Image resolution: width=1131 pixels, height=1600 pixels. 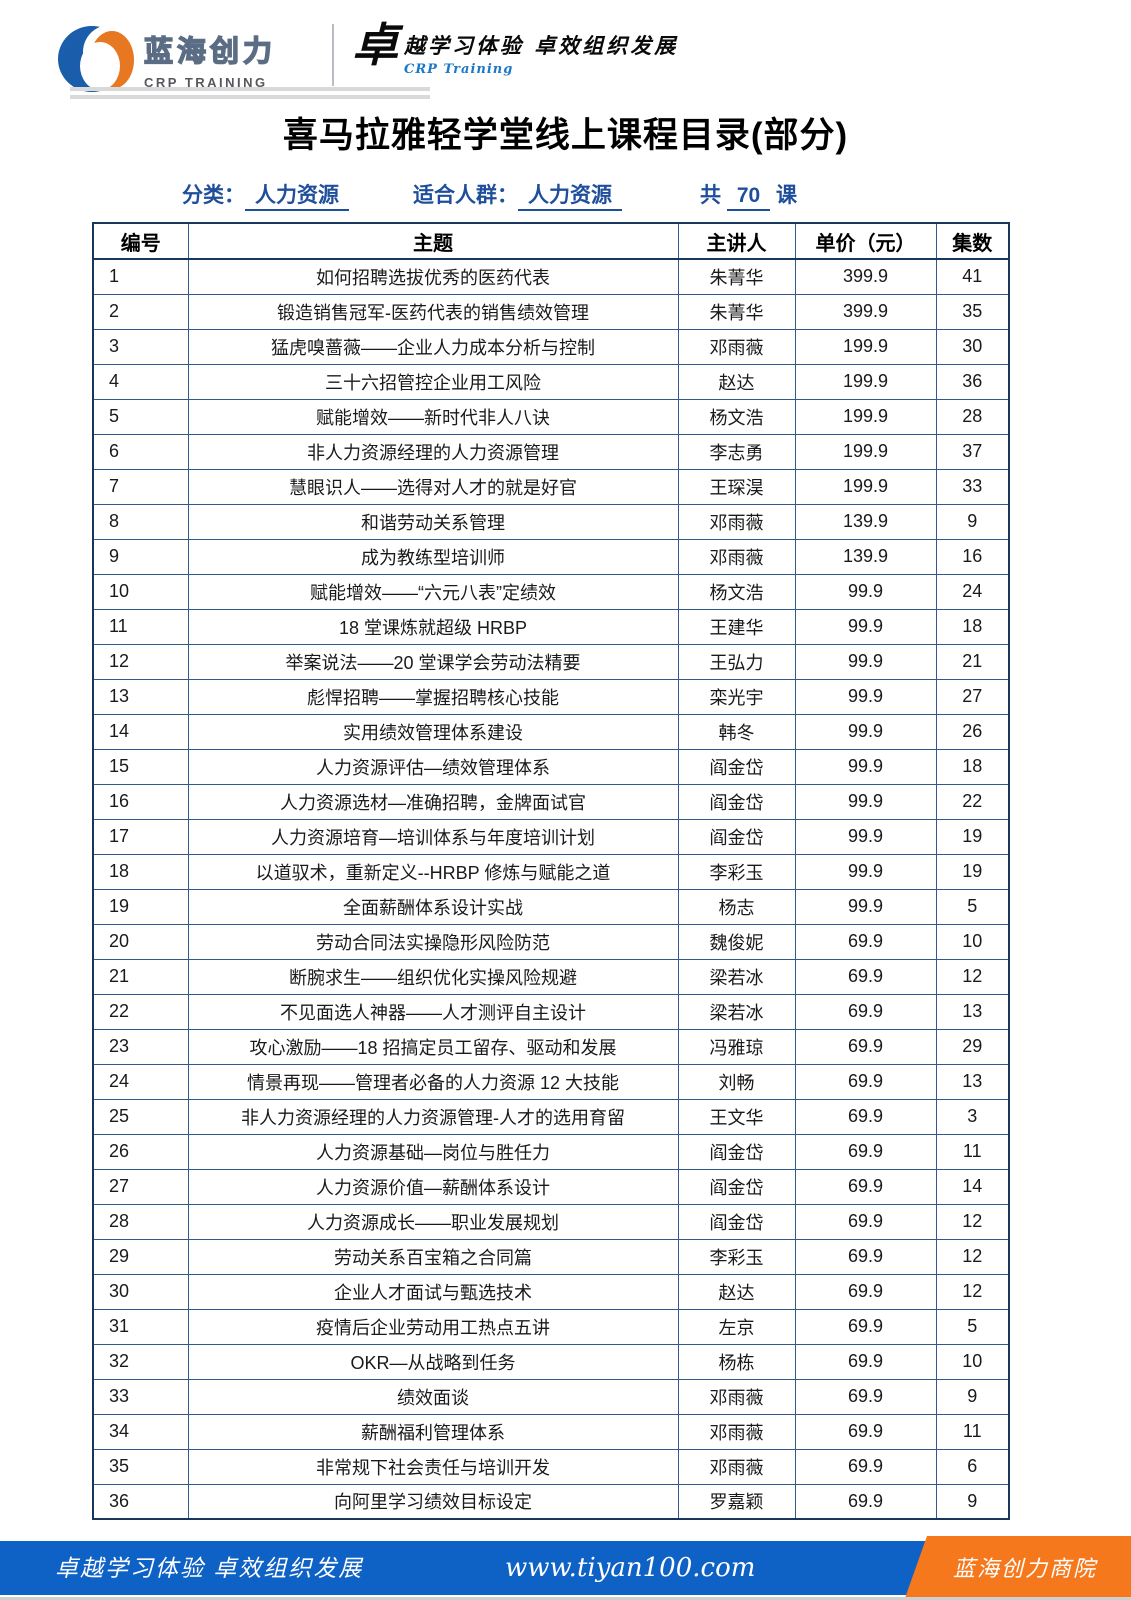 I want to click on episodes-cell: 13, so click(x=972, y=1081).